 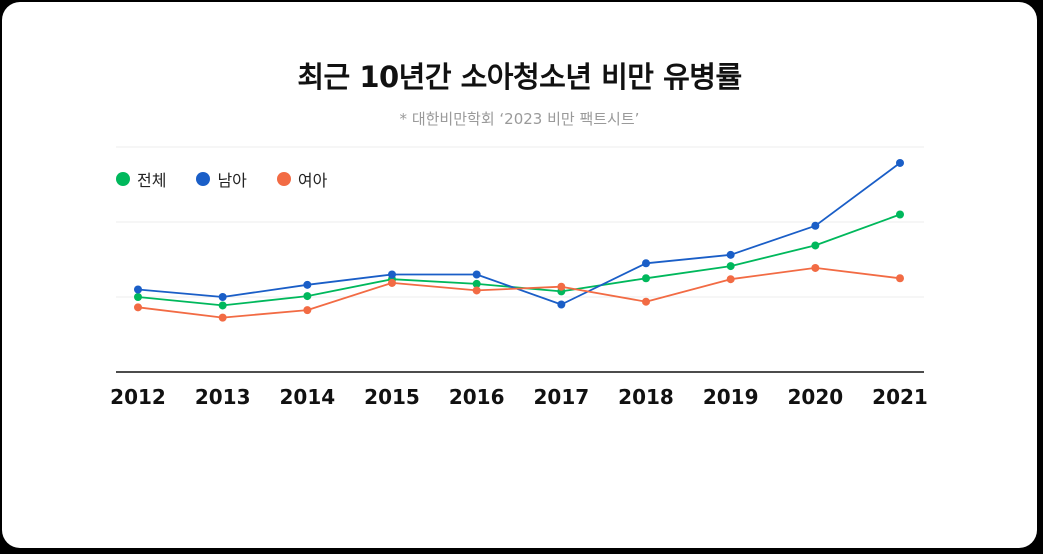 I want to click on legend-swatch-total, so click(x=123, y=179).